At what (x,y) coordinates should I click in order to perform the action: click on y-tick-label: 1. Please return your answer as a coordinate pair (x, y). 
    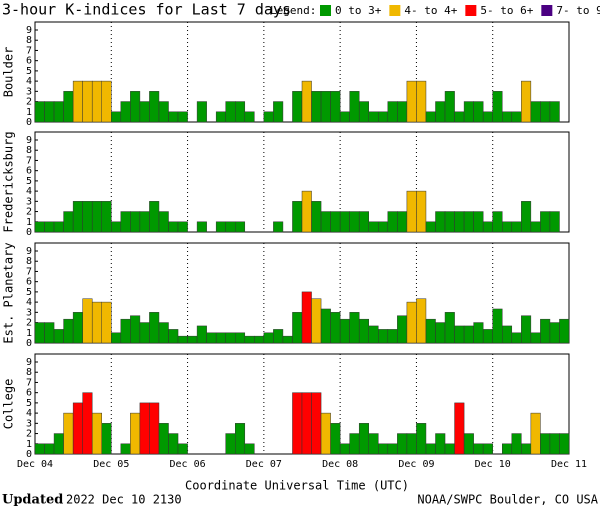
    Looking at the image, I should click on (29, 333).